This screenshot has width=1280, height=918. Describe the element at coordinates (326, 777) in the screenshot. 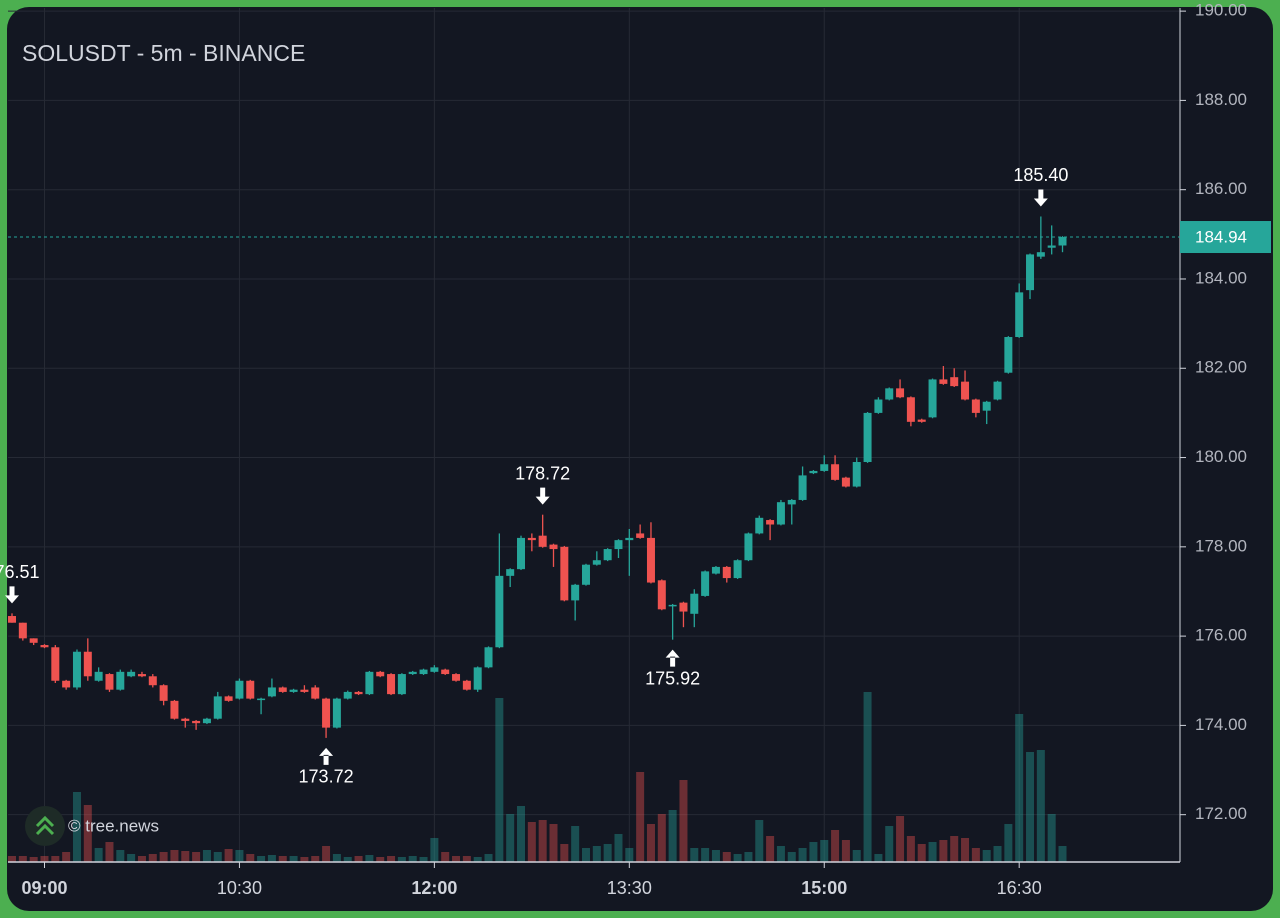

I see `annotation-label: 173.72` at that location.